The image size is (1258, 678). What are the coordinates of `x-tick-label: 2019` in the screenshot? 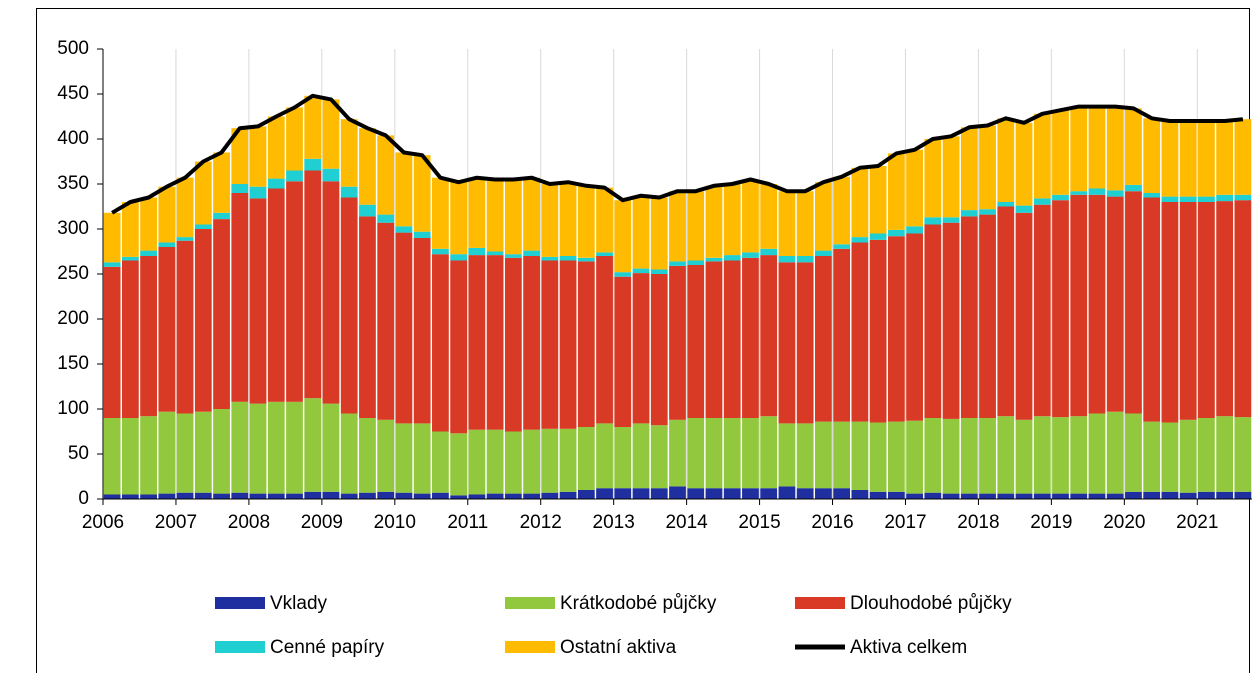 It's located at (1051, 522).